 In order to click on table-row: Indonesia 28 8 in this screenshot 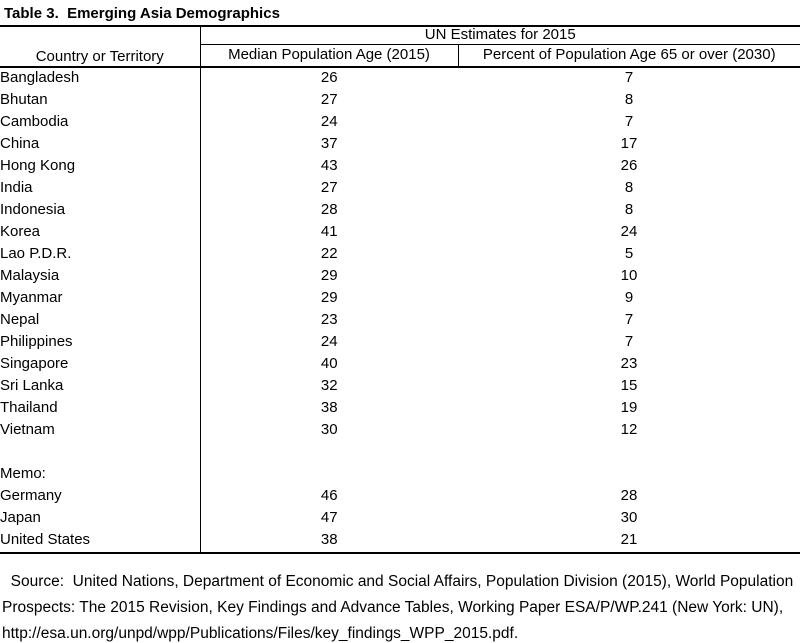, I will do `click(400, 210)`.